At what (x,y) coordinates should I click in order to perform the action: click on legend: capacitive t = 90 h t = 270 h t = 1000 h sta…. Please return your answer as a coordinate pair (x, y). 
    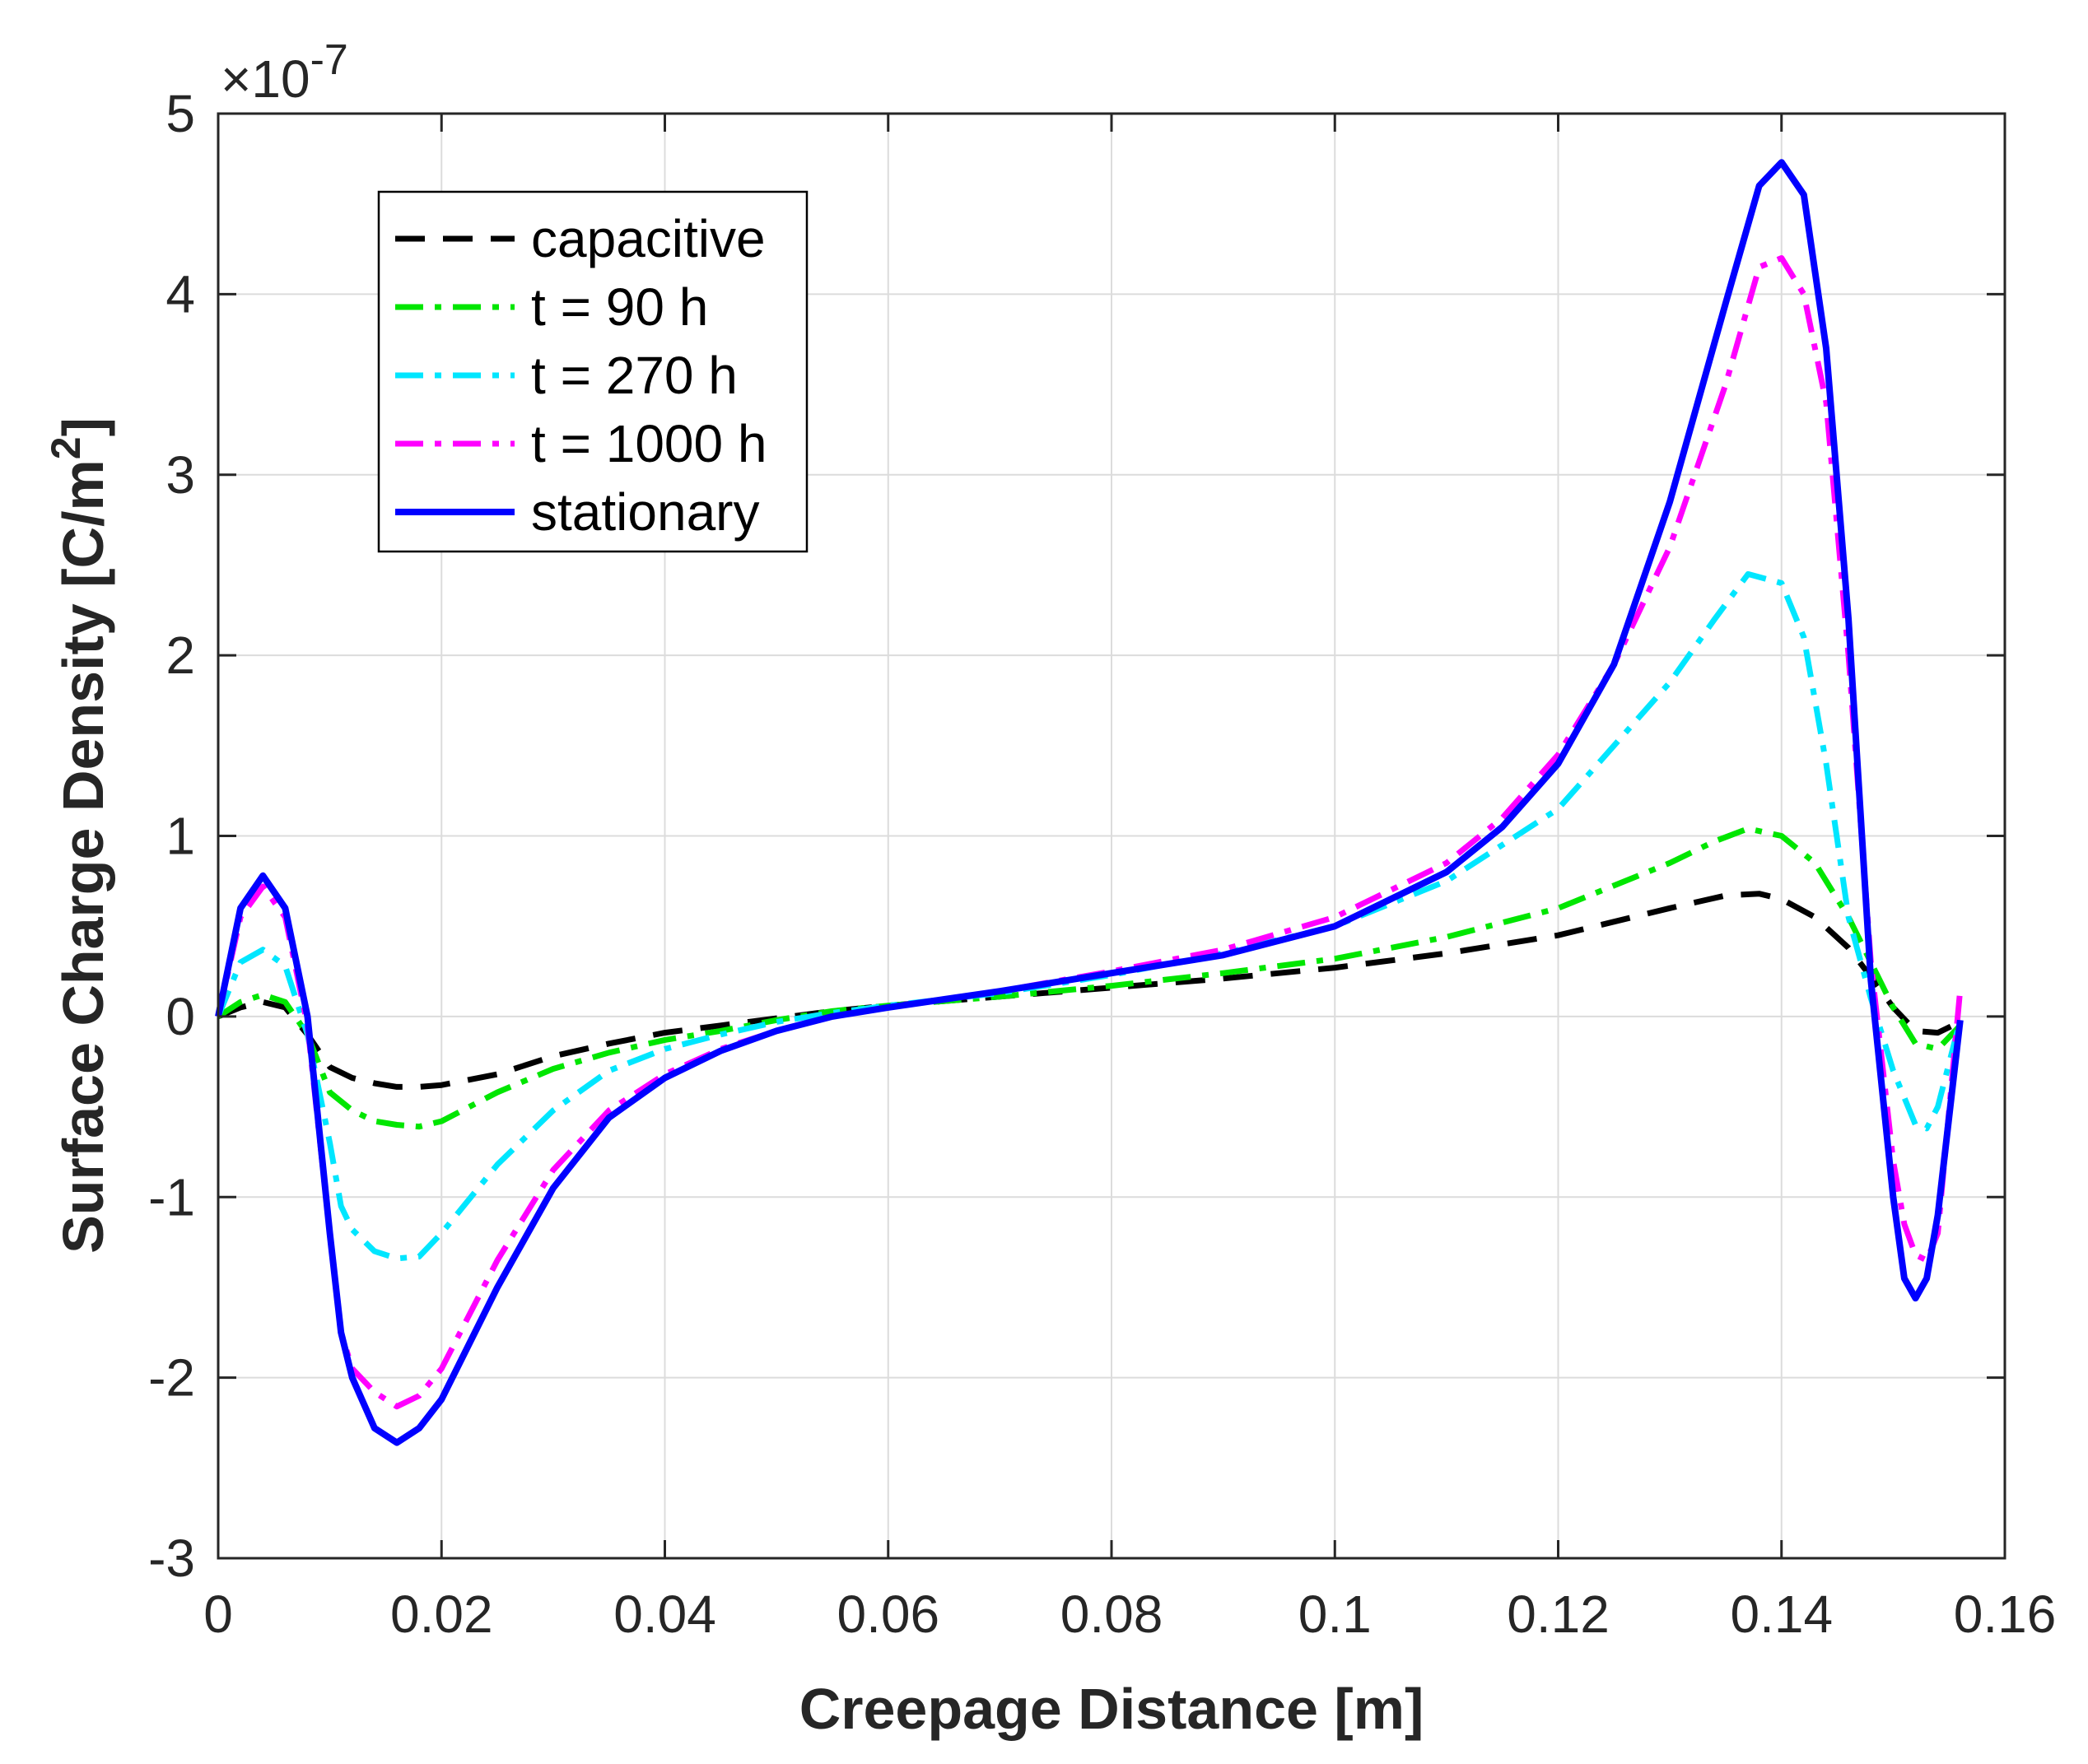
    Looking at the image, I should click on (593, 371).